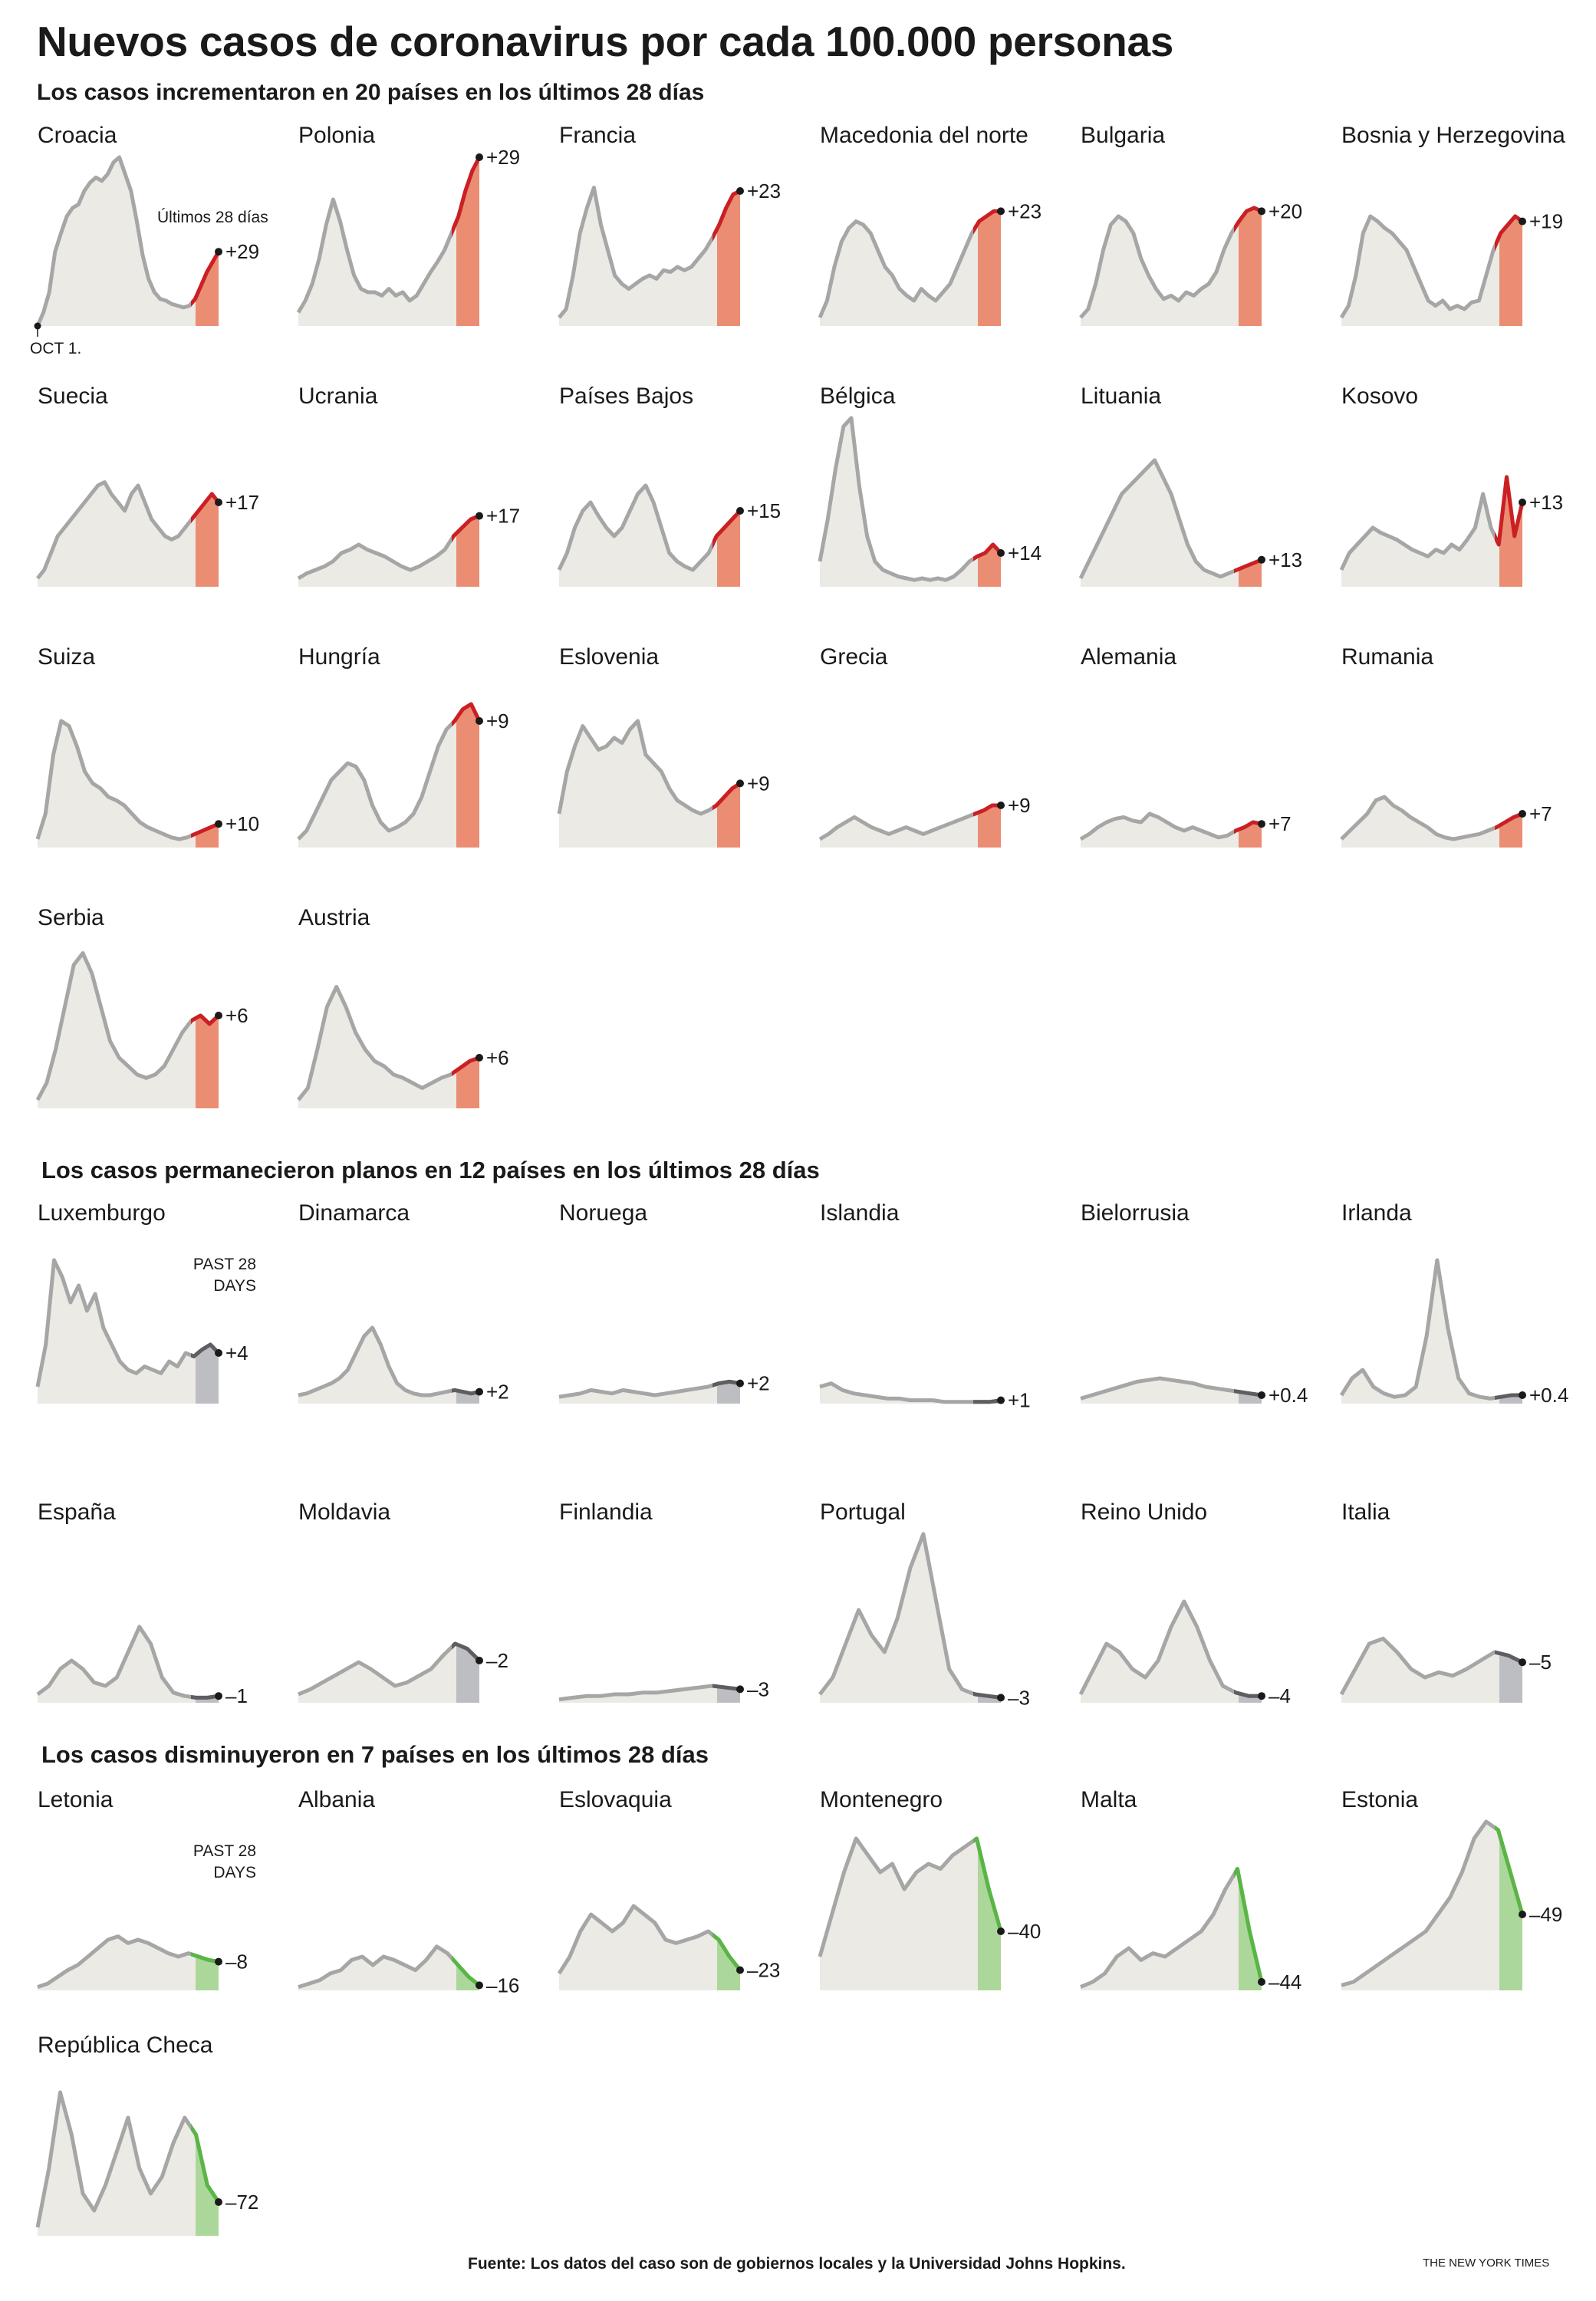  What do you see at coordinates (626, 396) in the screenshot?
I see `country-name: Países Bajos` at bounding box center [626, 396].